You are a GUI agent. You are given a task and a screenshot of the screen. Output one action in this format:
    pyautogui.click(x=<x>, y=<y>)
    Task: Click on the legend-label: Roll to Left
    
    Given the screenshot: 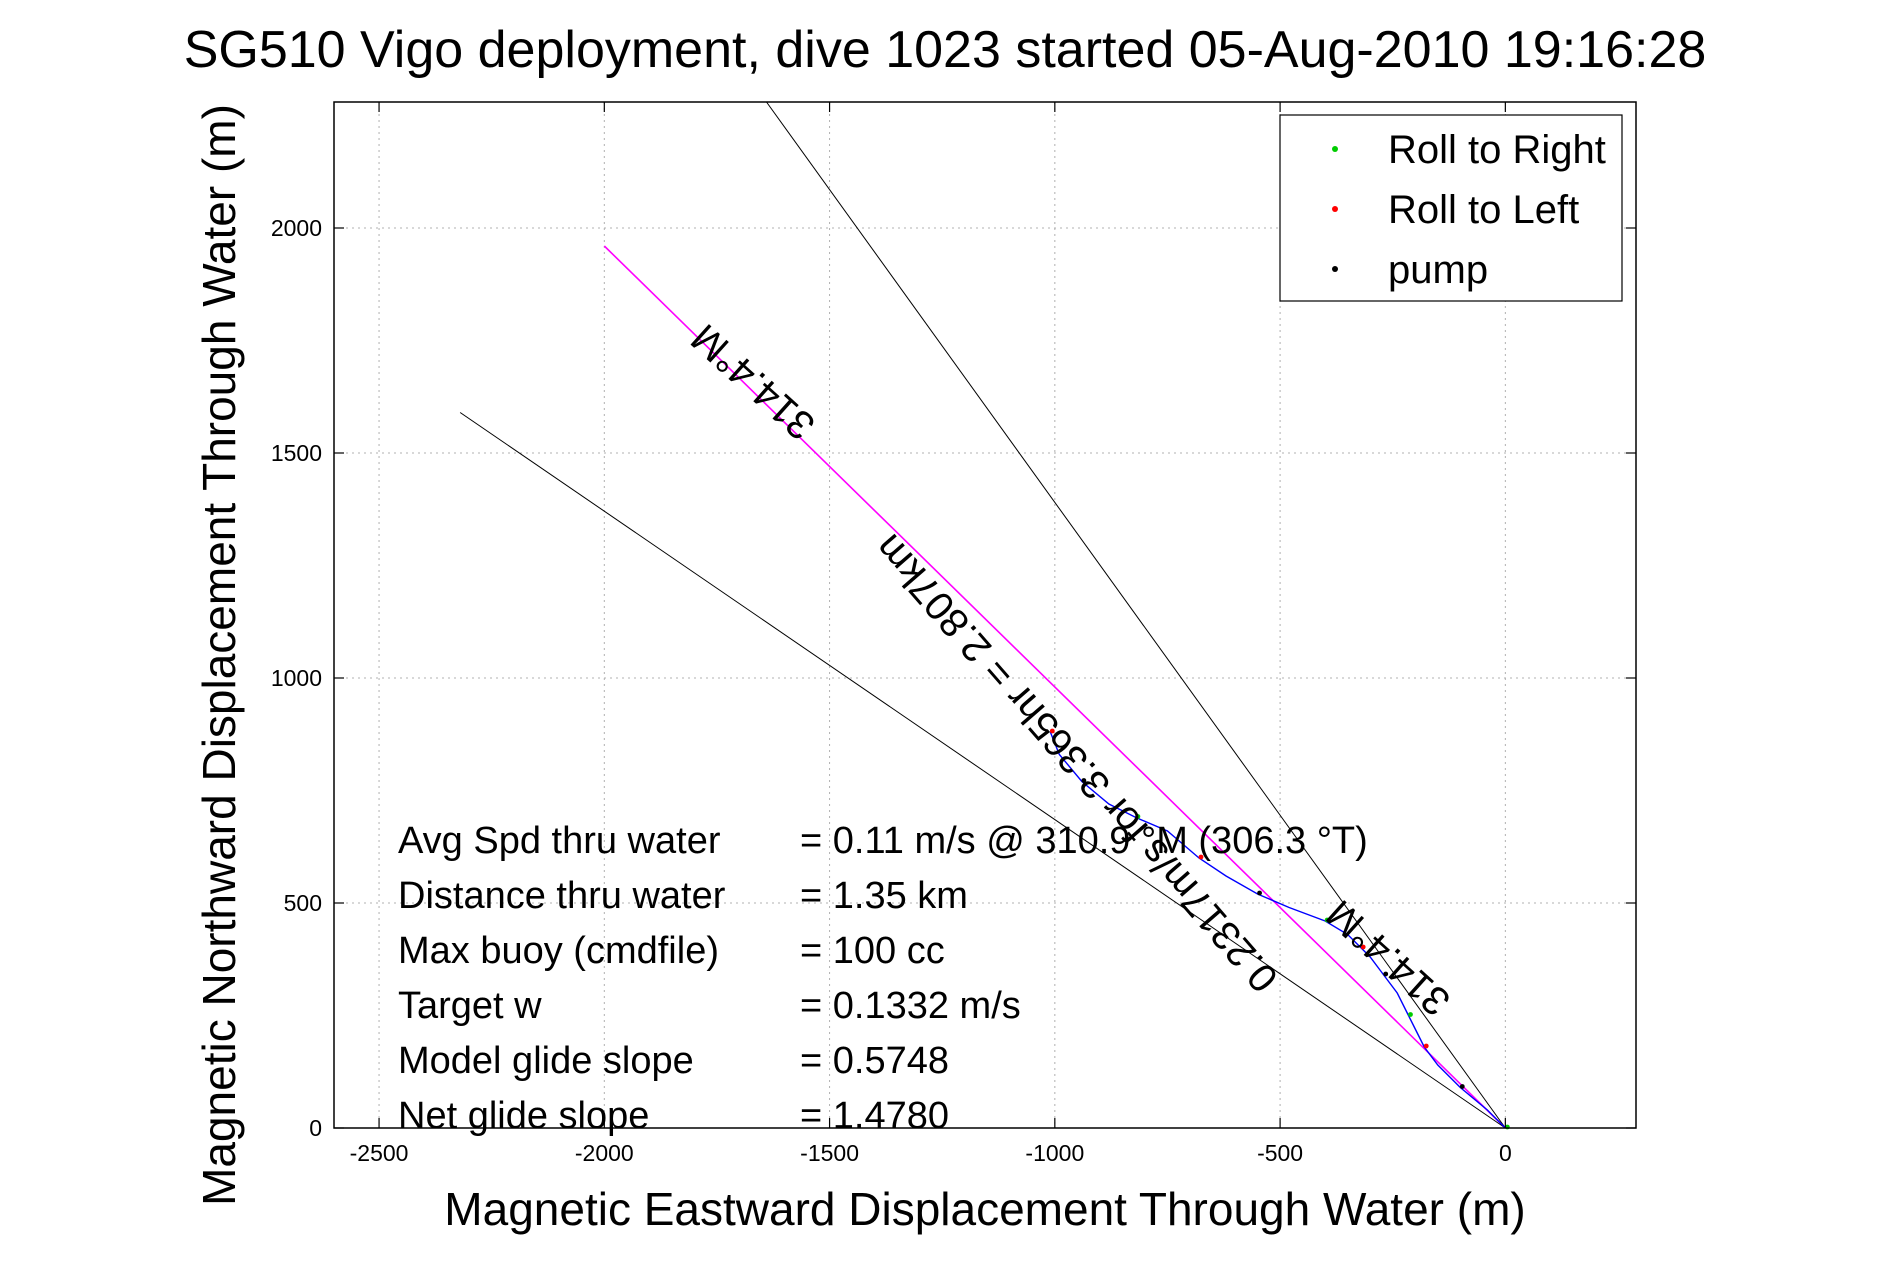 What is the action you would take?
    pyautogui.click(x=1483, y=210)
    